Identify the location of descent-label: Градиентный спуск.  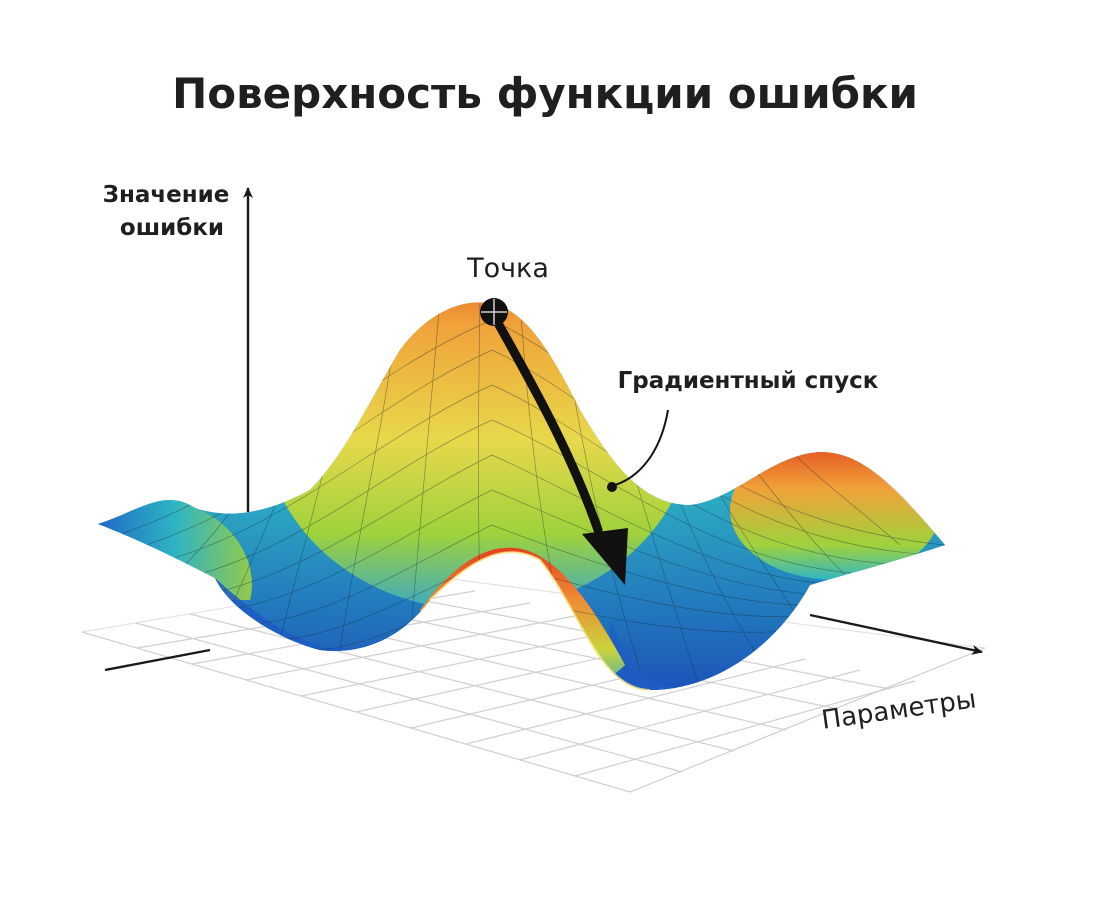
(748, 381).